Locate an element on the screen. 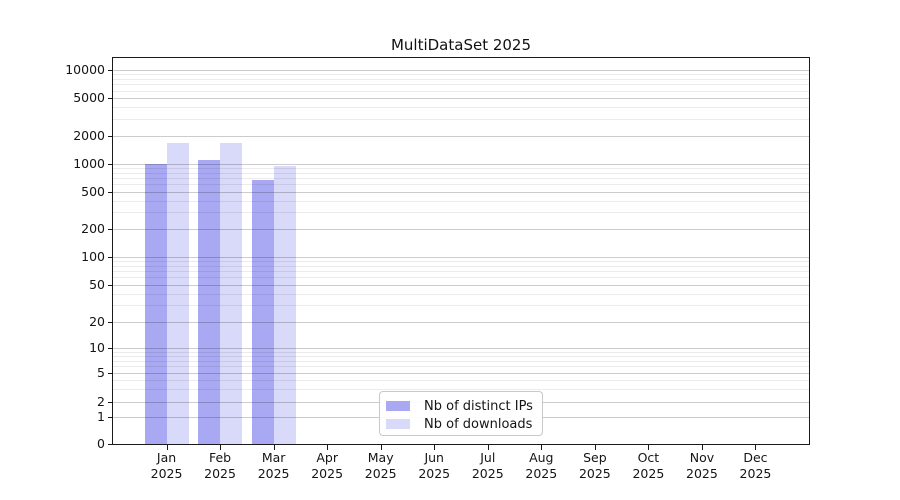 This screenshot has width=900, height=500. y-tick-label-1: 1 is located at coordinates (101, 416).